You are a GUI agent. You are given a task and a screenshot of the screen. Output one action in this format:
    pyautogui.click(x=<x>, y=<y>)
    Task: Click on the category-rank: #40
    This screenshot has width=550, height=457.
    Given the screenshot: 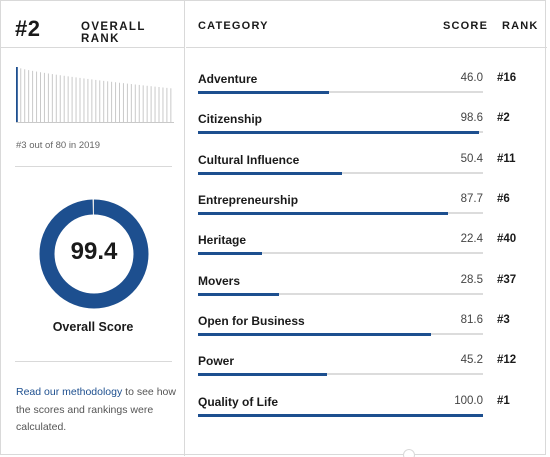 What is the action you would take?
    pyautogui.click(x=507, y=239)
    